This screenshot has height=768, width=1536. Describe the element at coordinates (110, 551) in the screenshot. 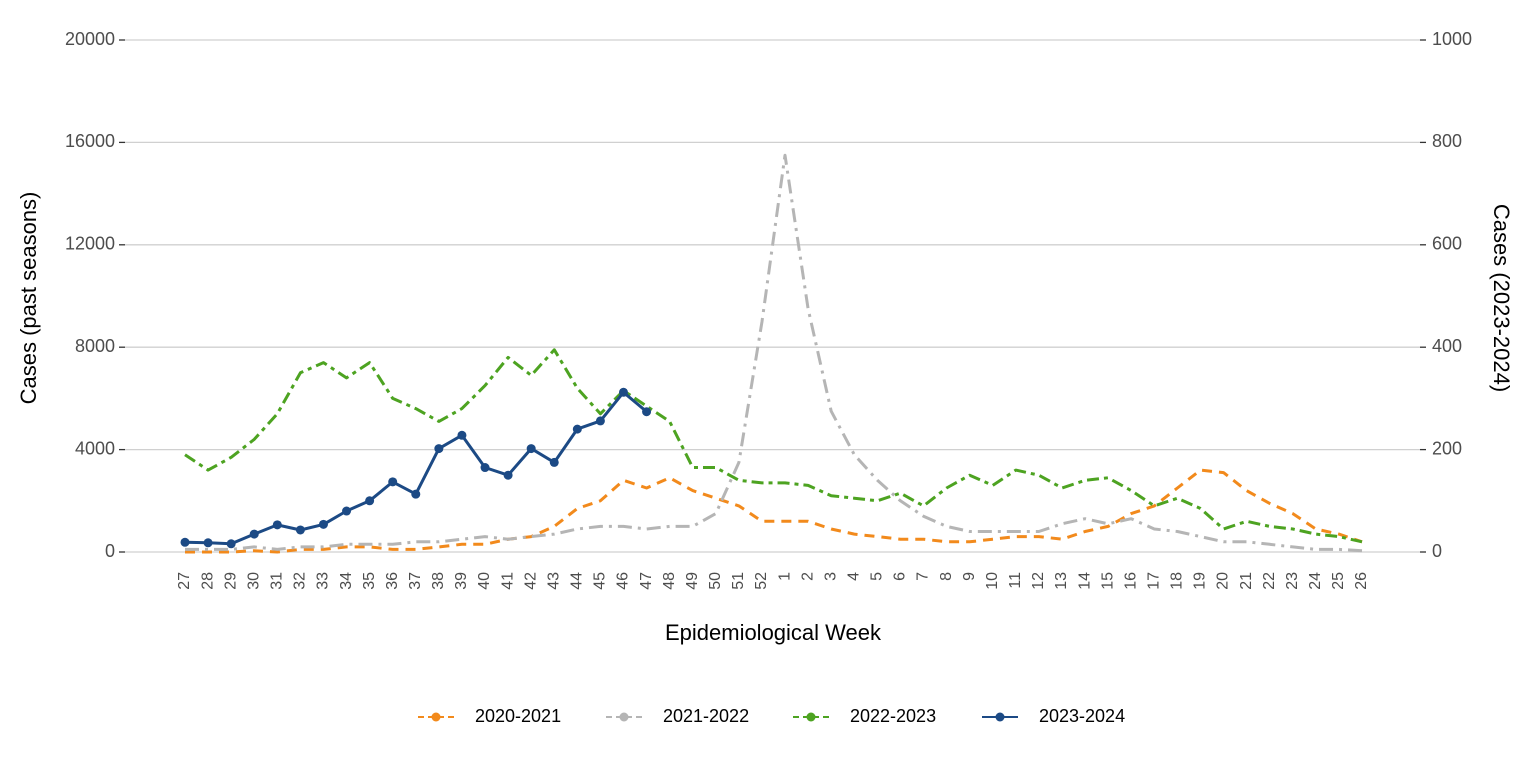

I see `y-tick-label: 0` at that location.